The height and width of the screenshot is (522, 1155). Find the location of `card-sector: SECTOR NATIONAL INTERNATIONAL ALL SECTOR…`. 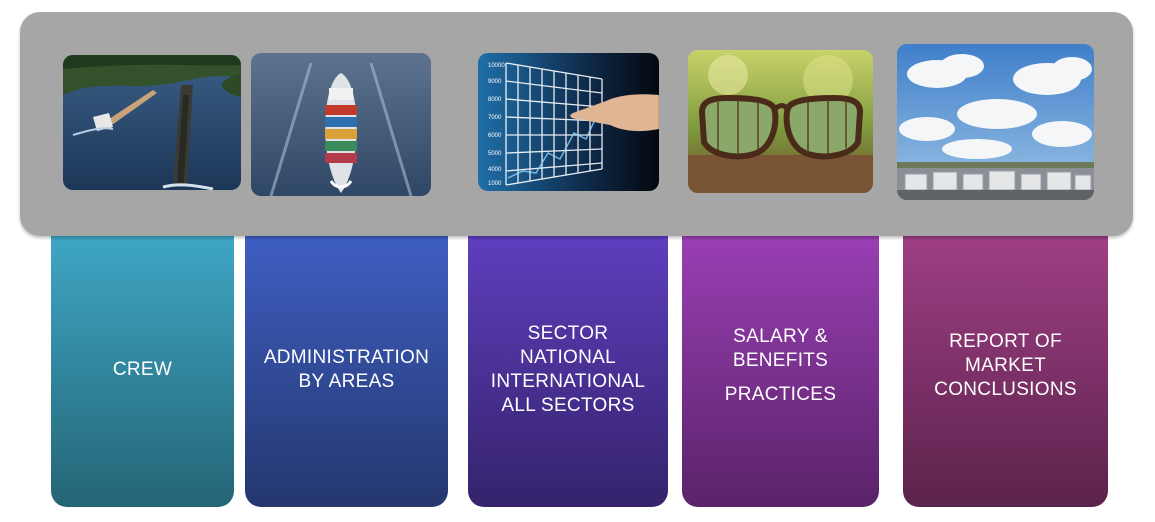

card-sector: SECTOR NATIONAL INTERNATIONAL ALL SECTOR… is located at coordinates (568, 369).